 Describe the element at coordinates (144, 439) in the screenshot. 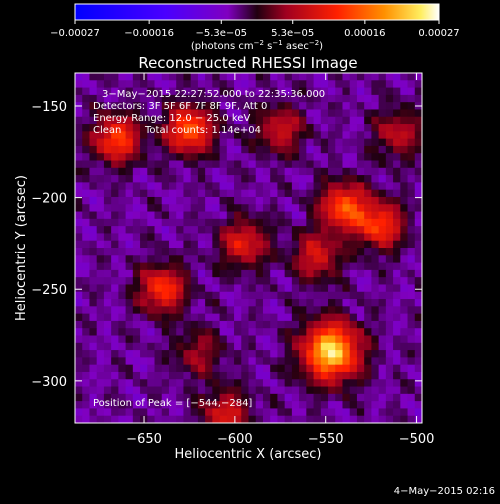

I see `x-tick-label: −650` at that location.